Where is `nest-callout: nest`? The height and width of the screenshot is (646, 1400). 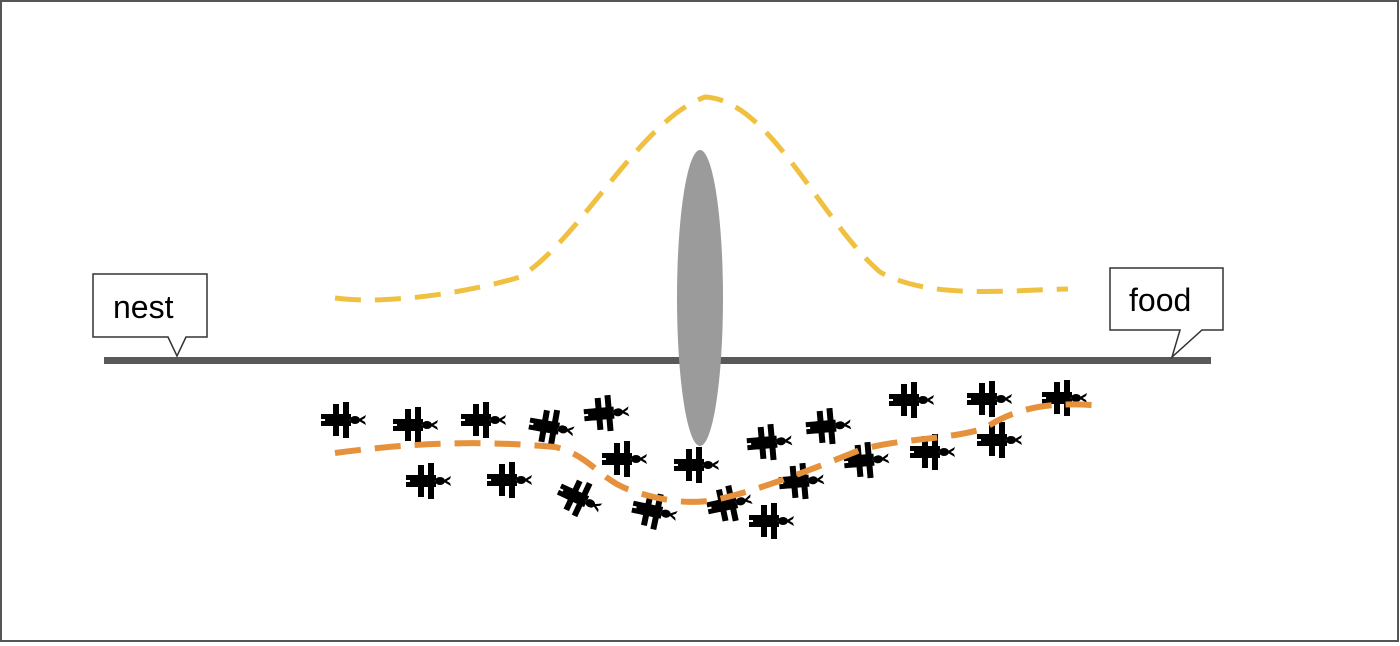
nest-callout: nest is located at coordinates (150, 315).